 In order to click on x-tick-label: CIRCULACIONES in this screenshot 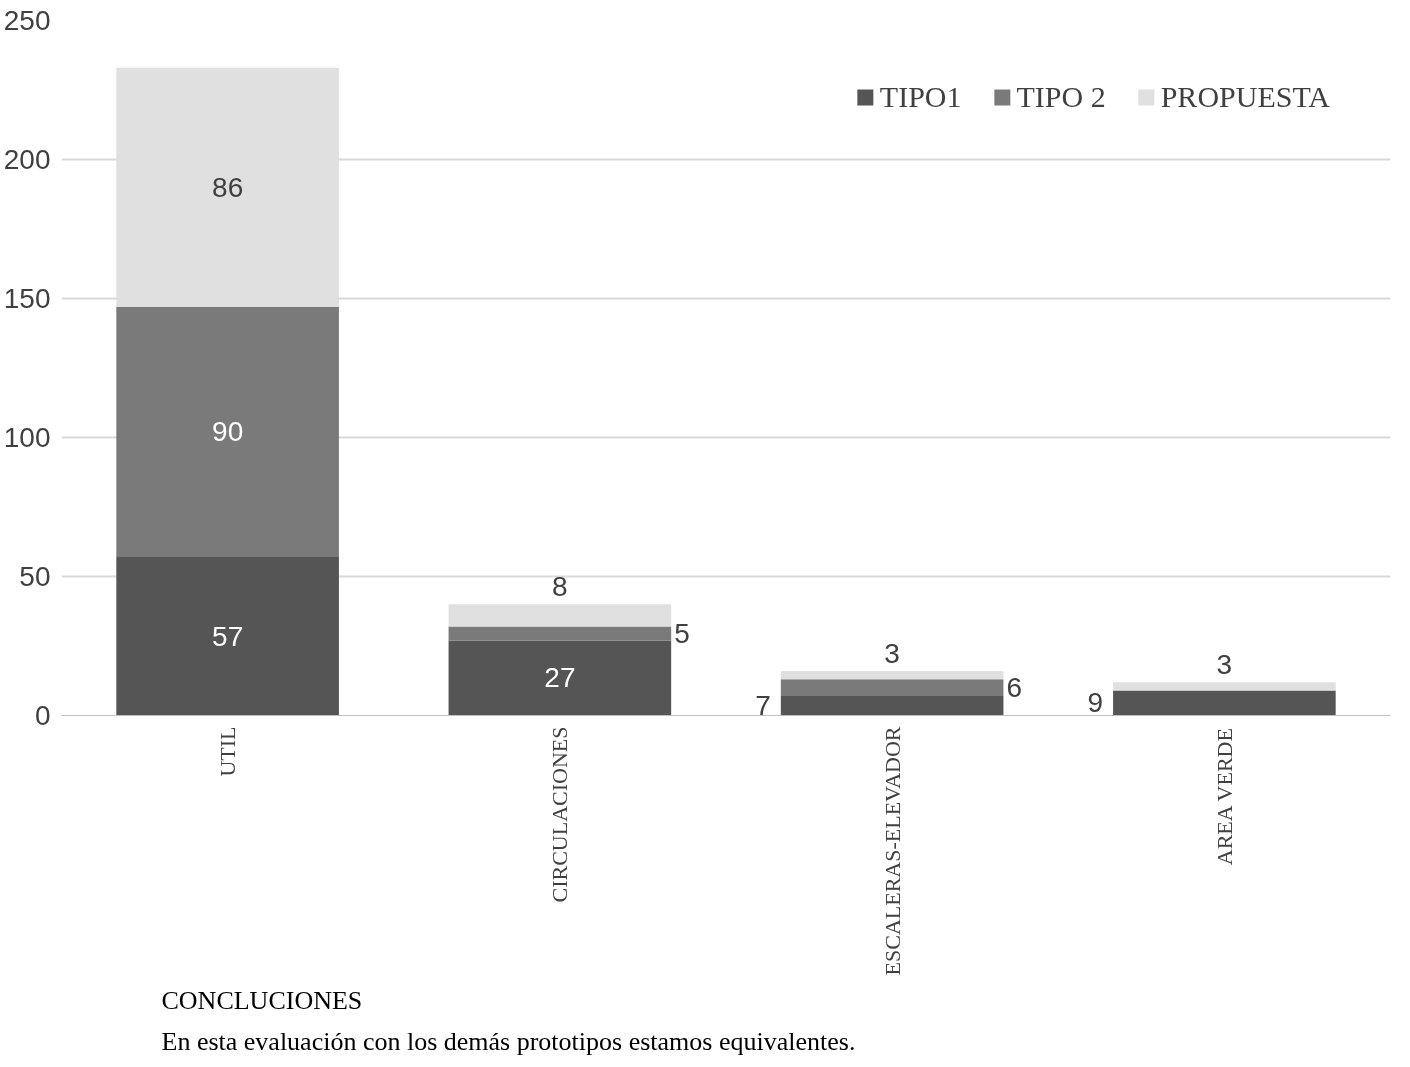, I will do `click(560, 814)`.